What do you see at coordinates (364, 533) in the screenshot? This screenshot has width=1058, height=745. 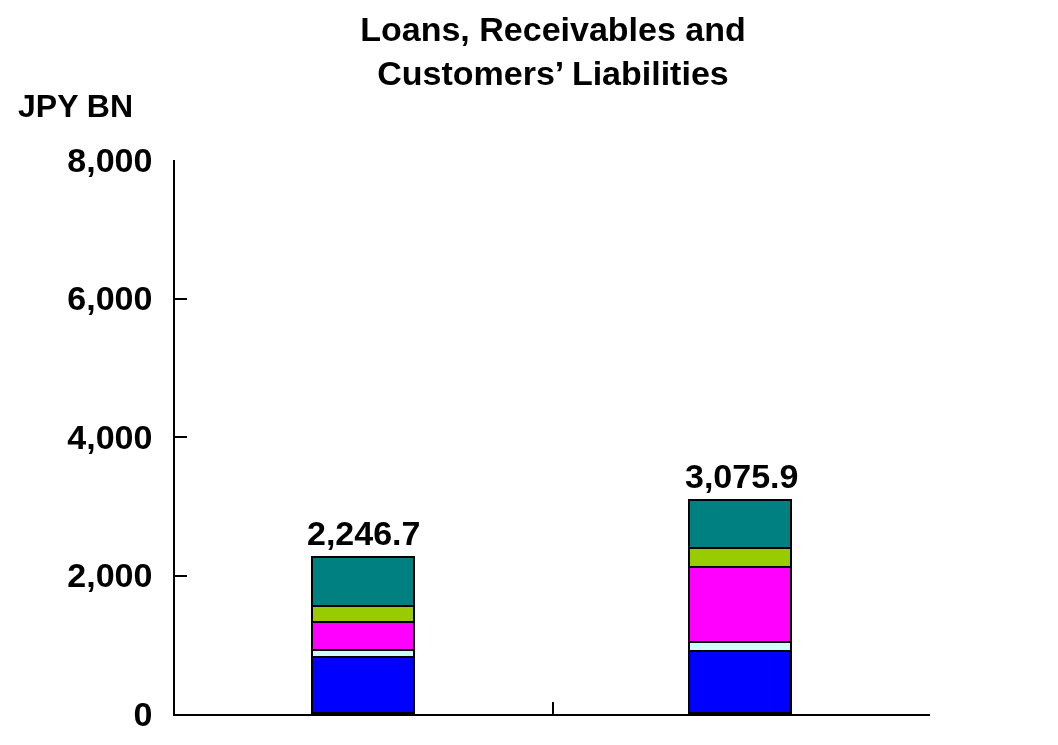 I see `total-label: 2,246.7` at bounding box center [364, 533].